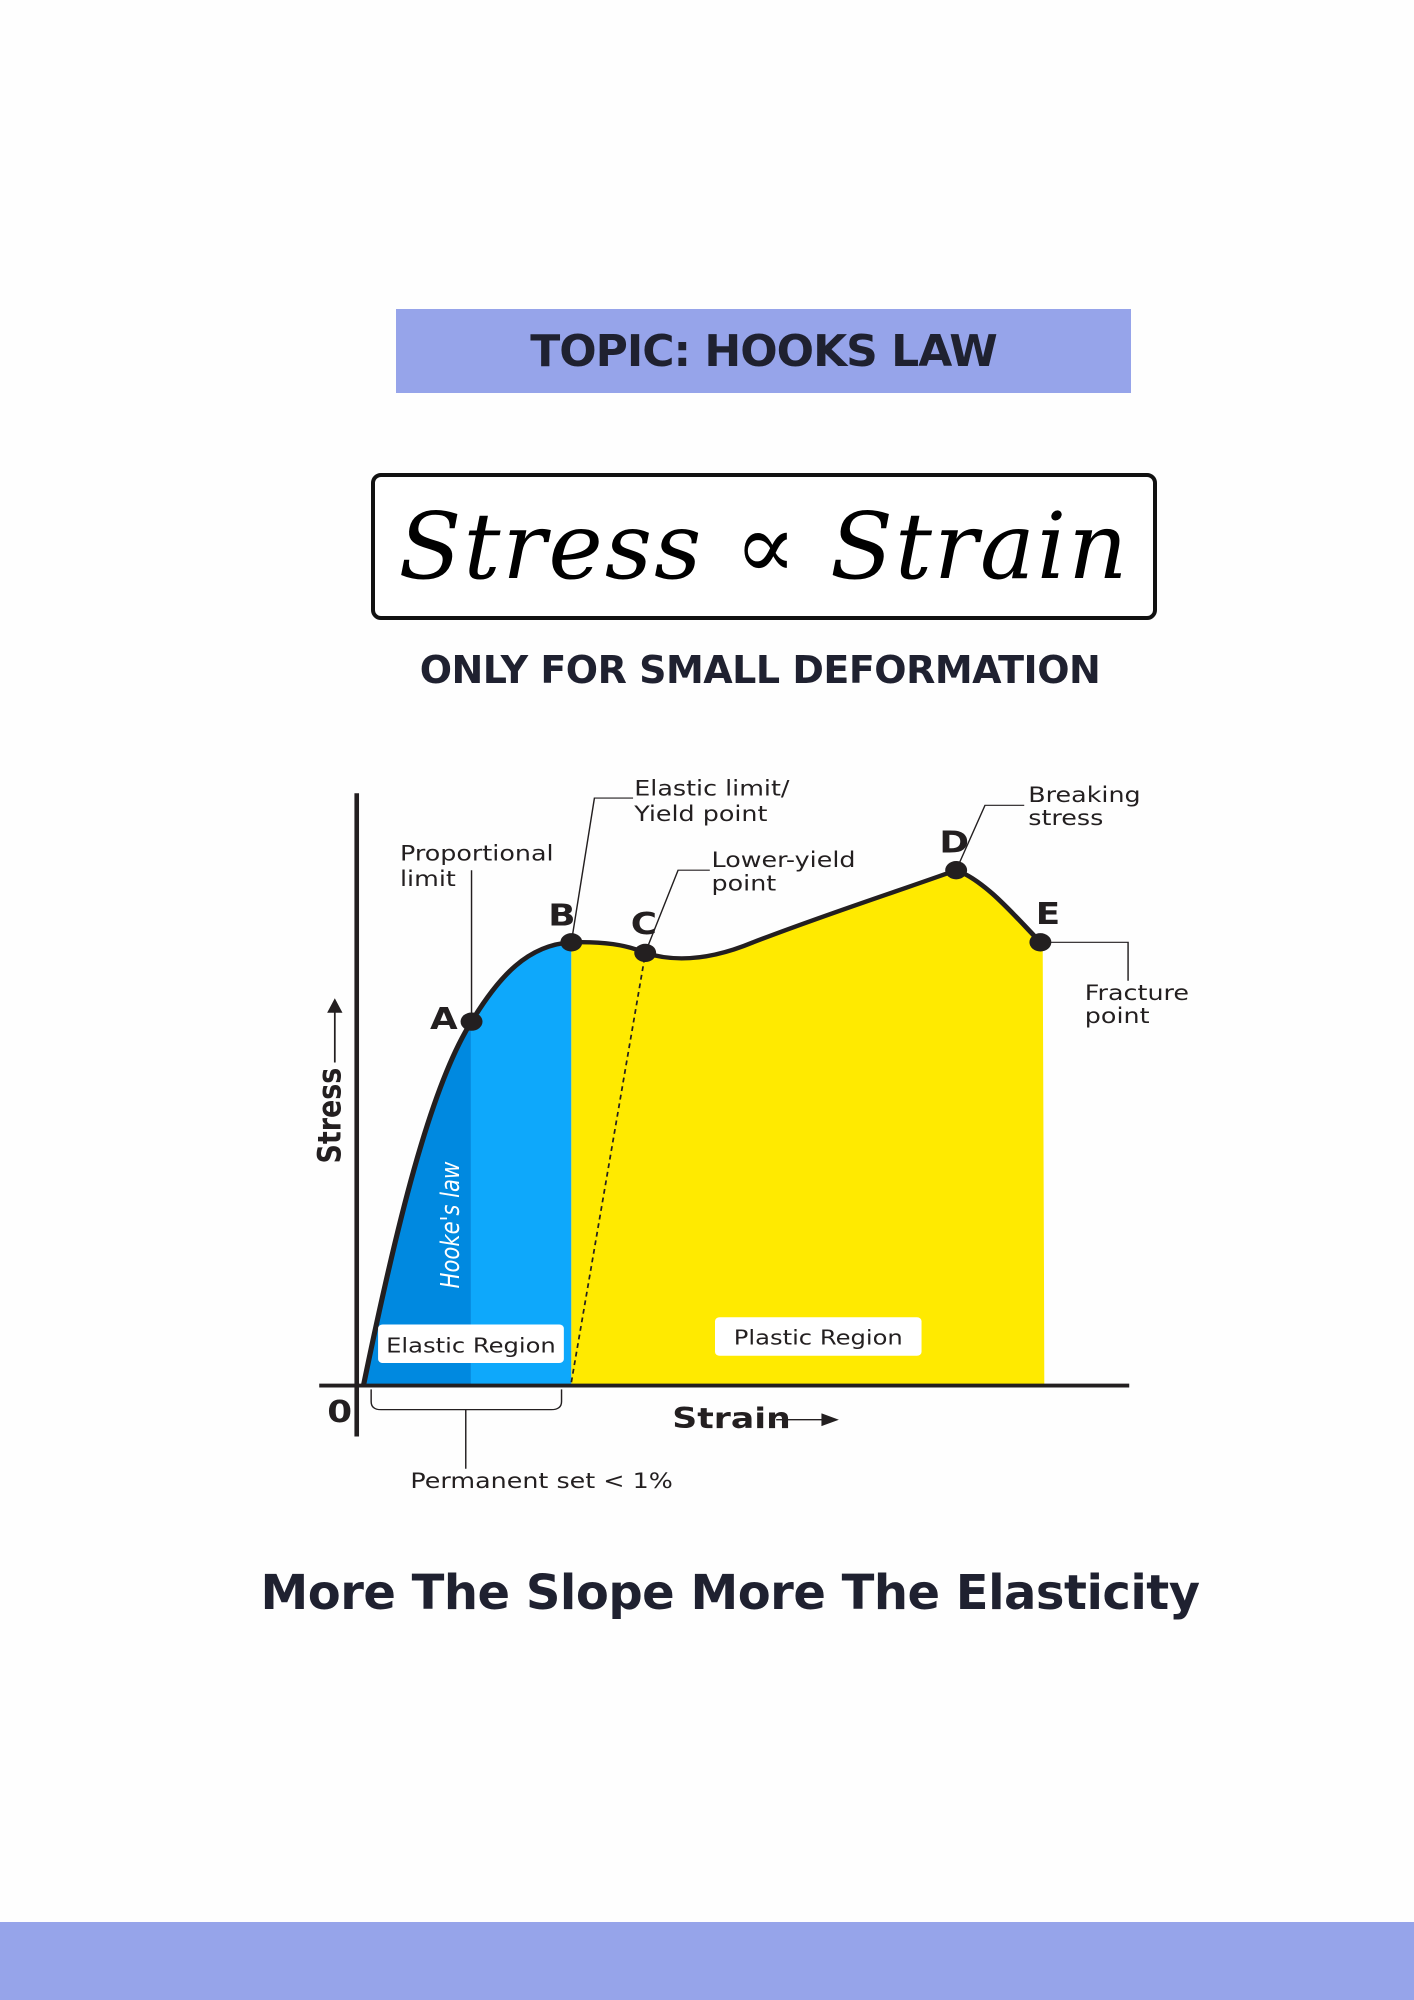 This screenshot has height=2000, width=1414. What do you see at coordinates (471, 1021) in the screenshot?
I see `point-a-marker` at bounding box center [471, 1021].